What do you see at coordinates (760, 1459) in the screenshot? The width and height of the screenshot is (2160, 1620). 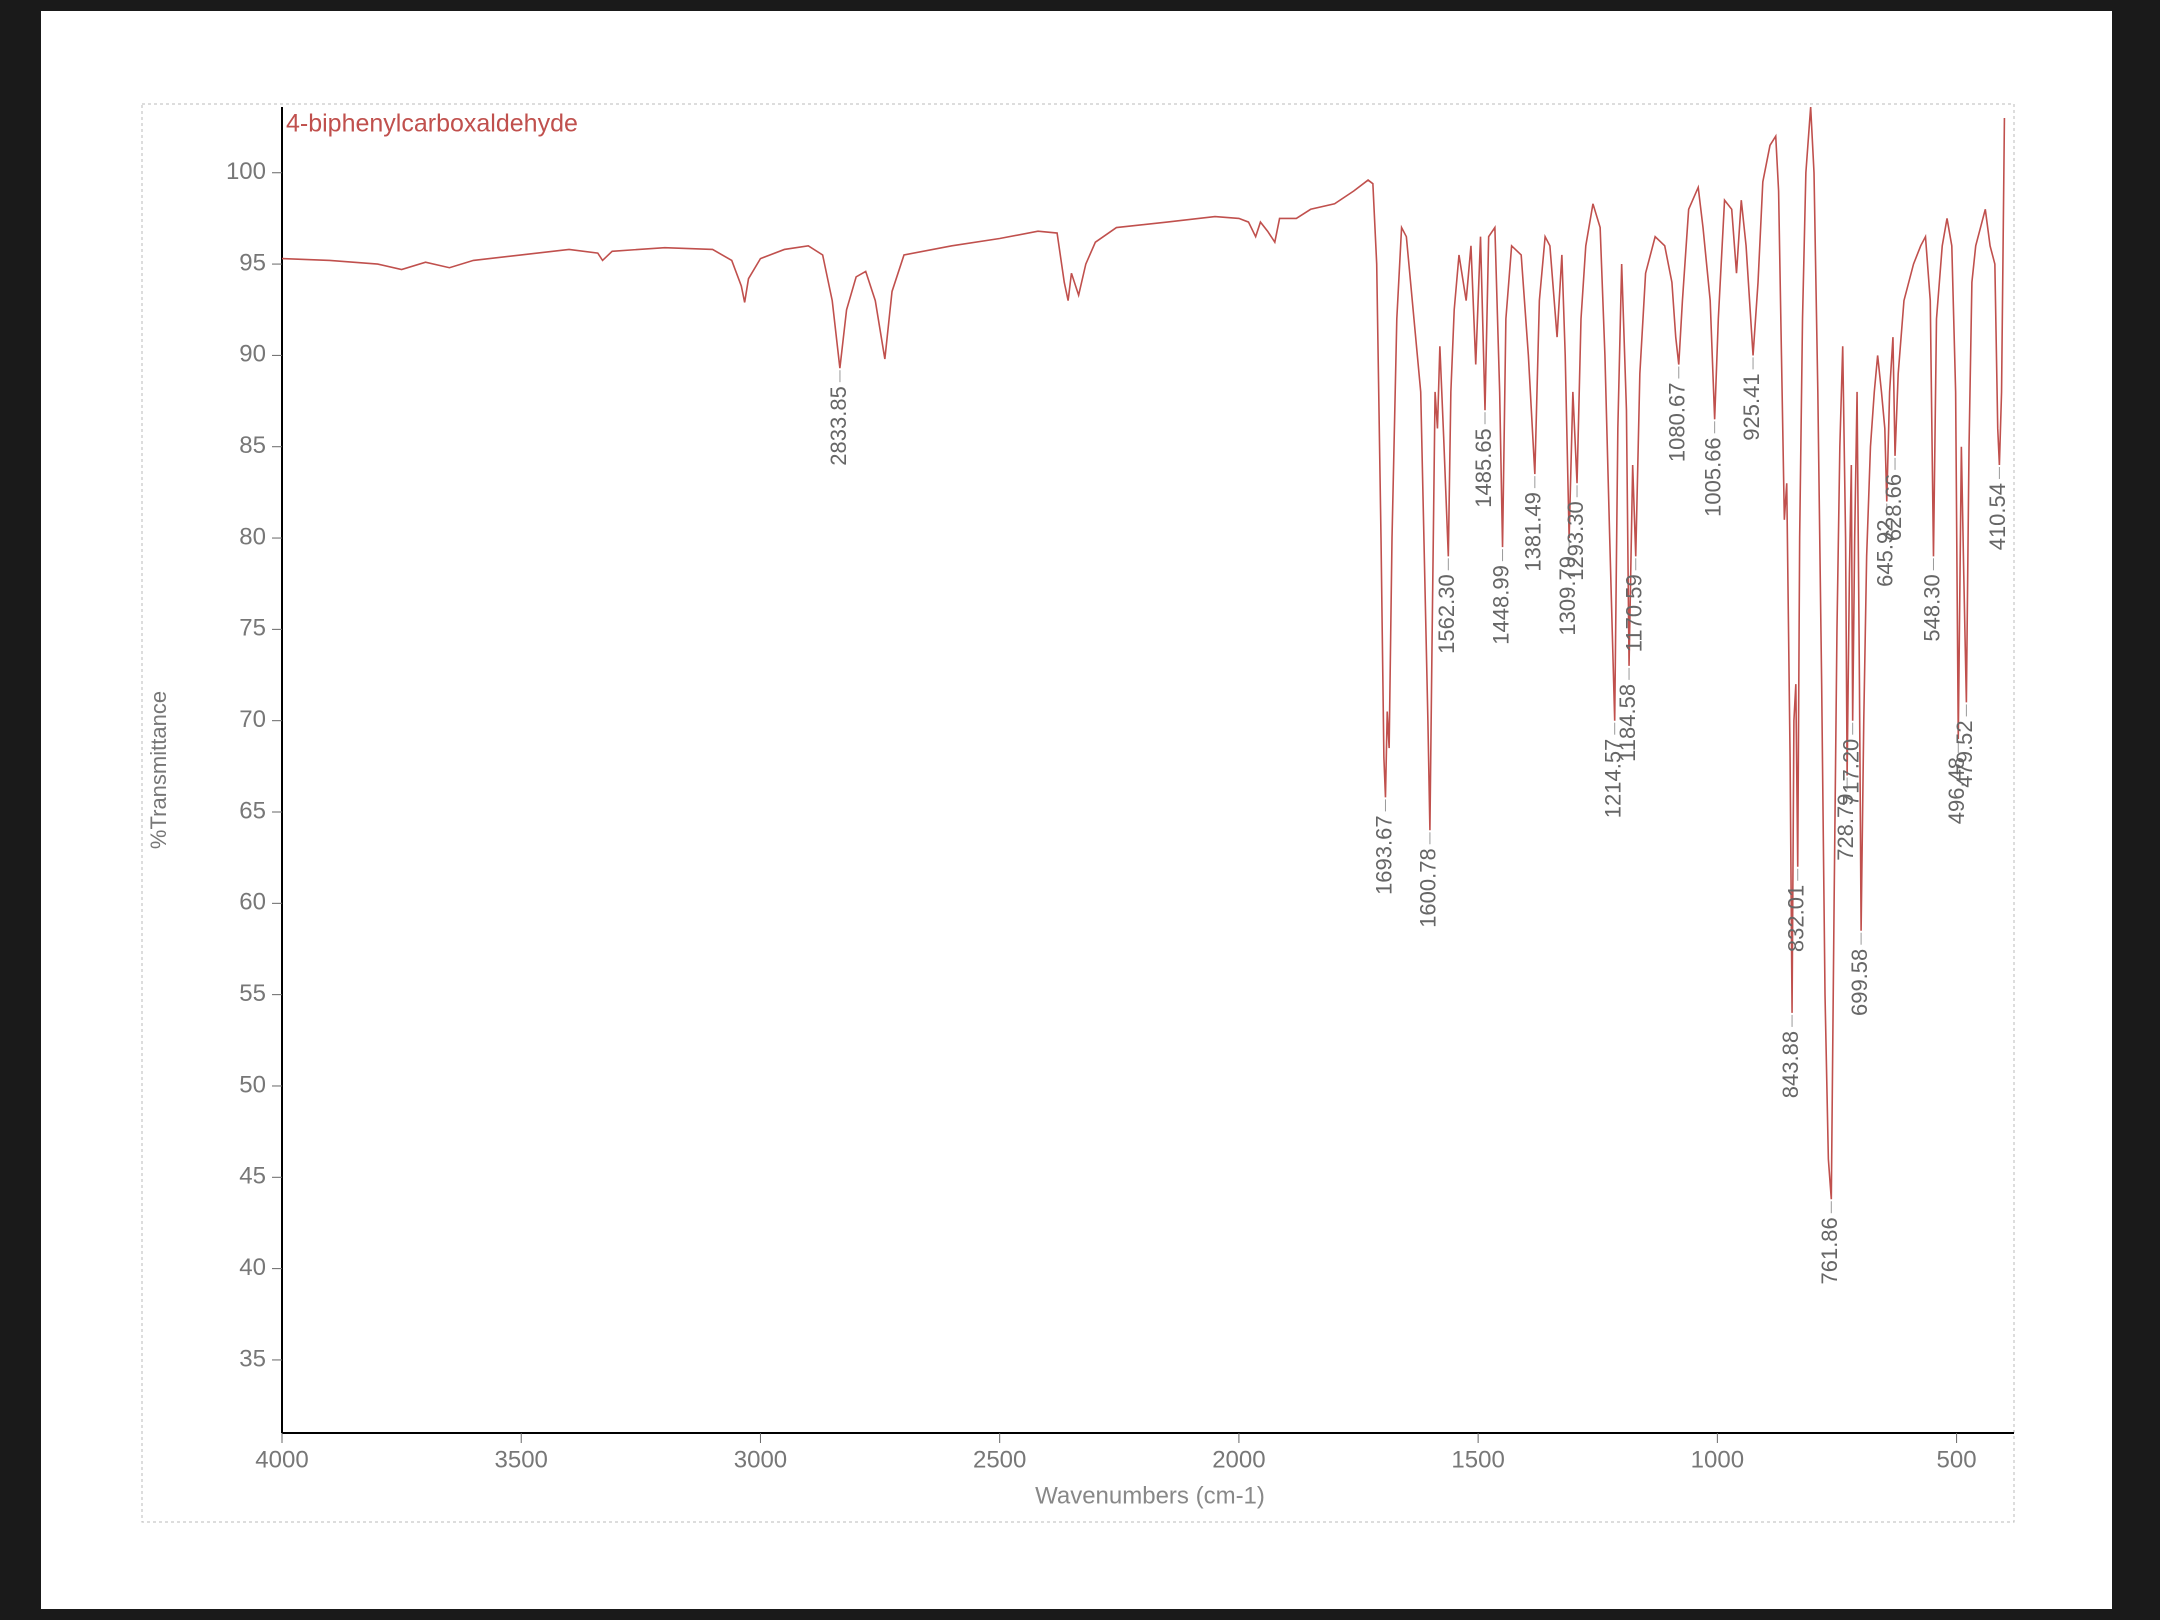 I see `x-tick-label: 3000` at bounding box center [760, 1459].